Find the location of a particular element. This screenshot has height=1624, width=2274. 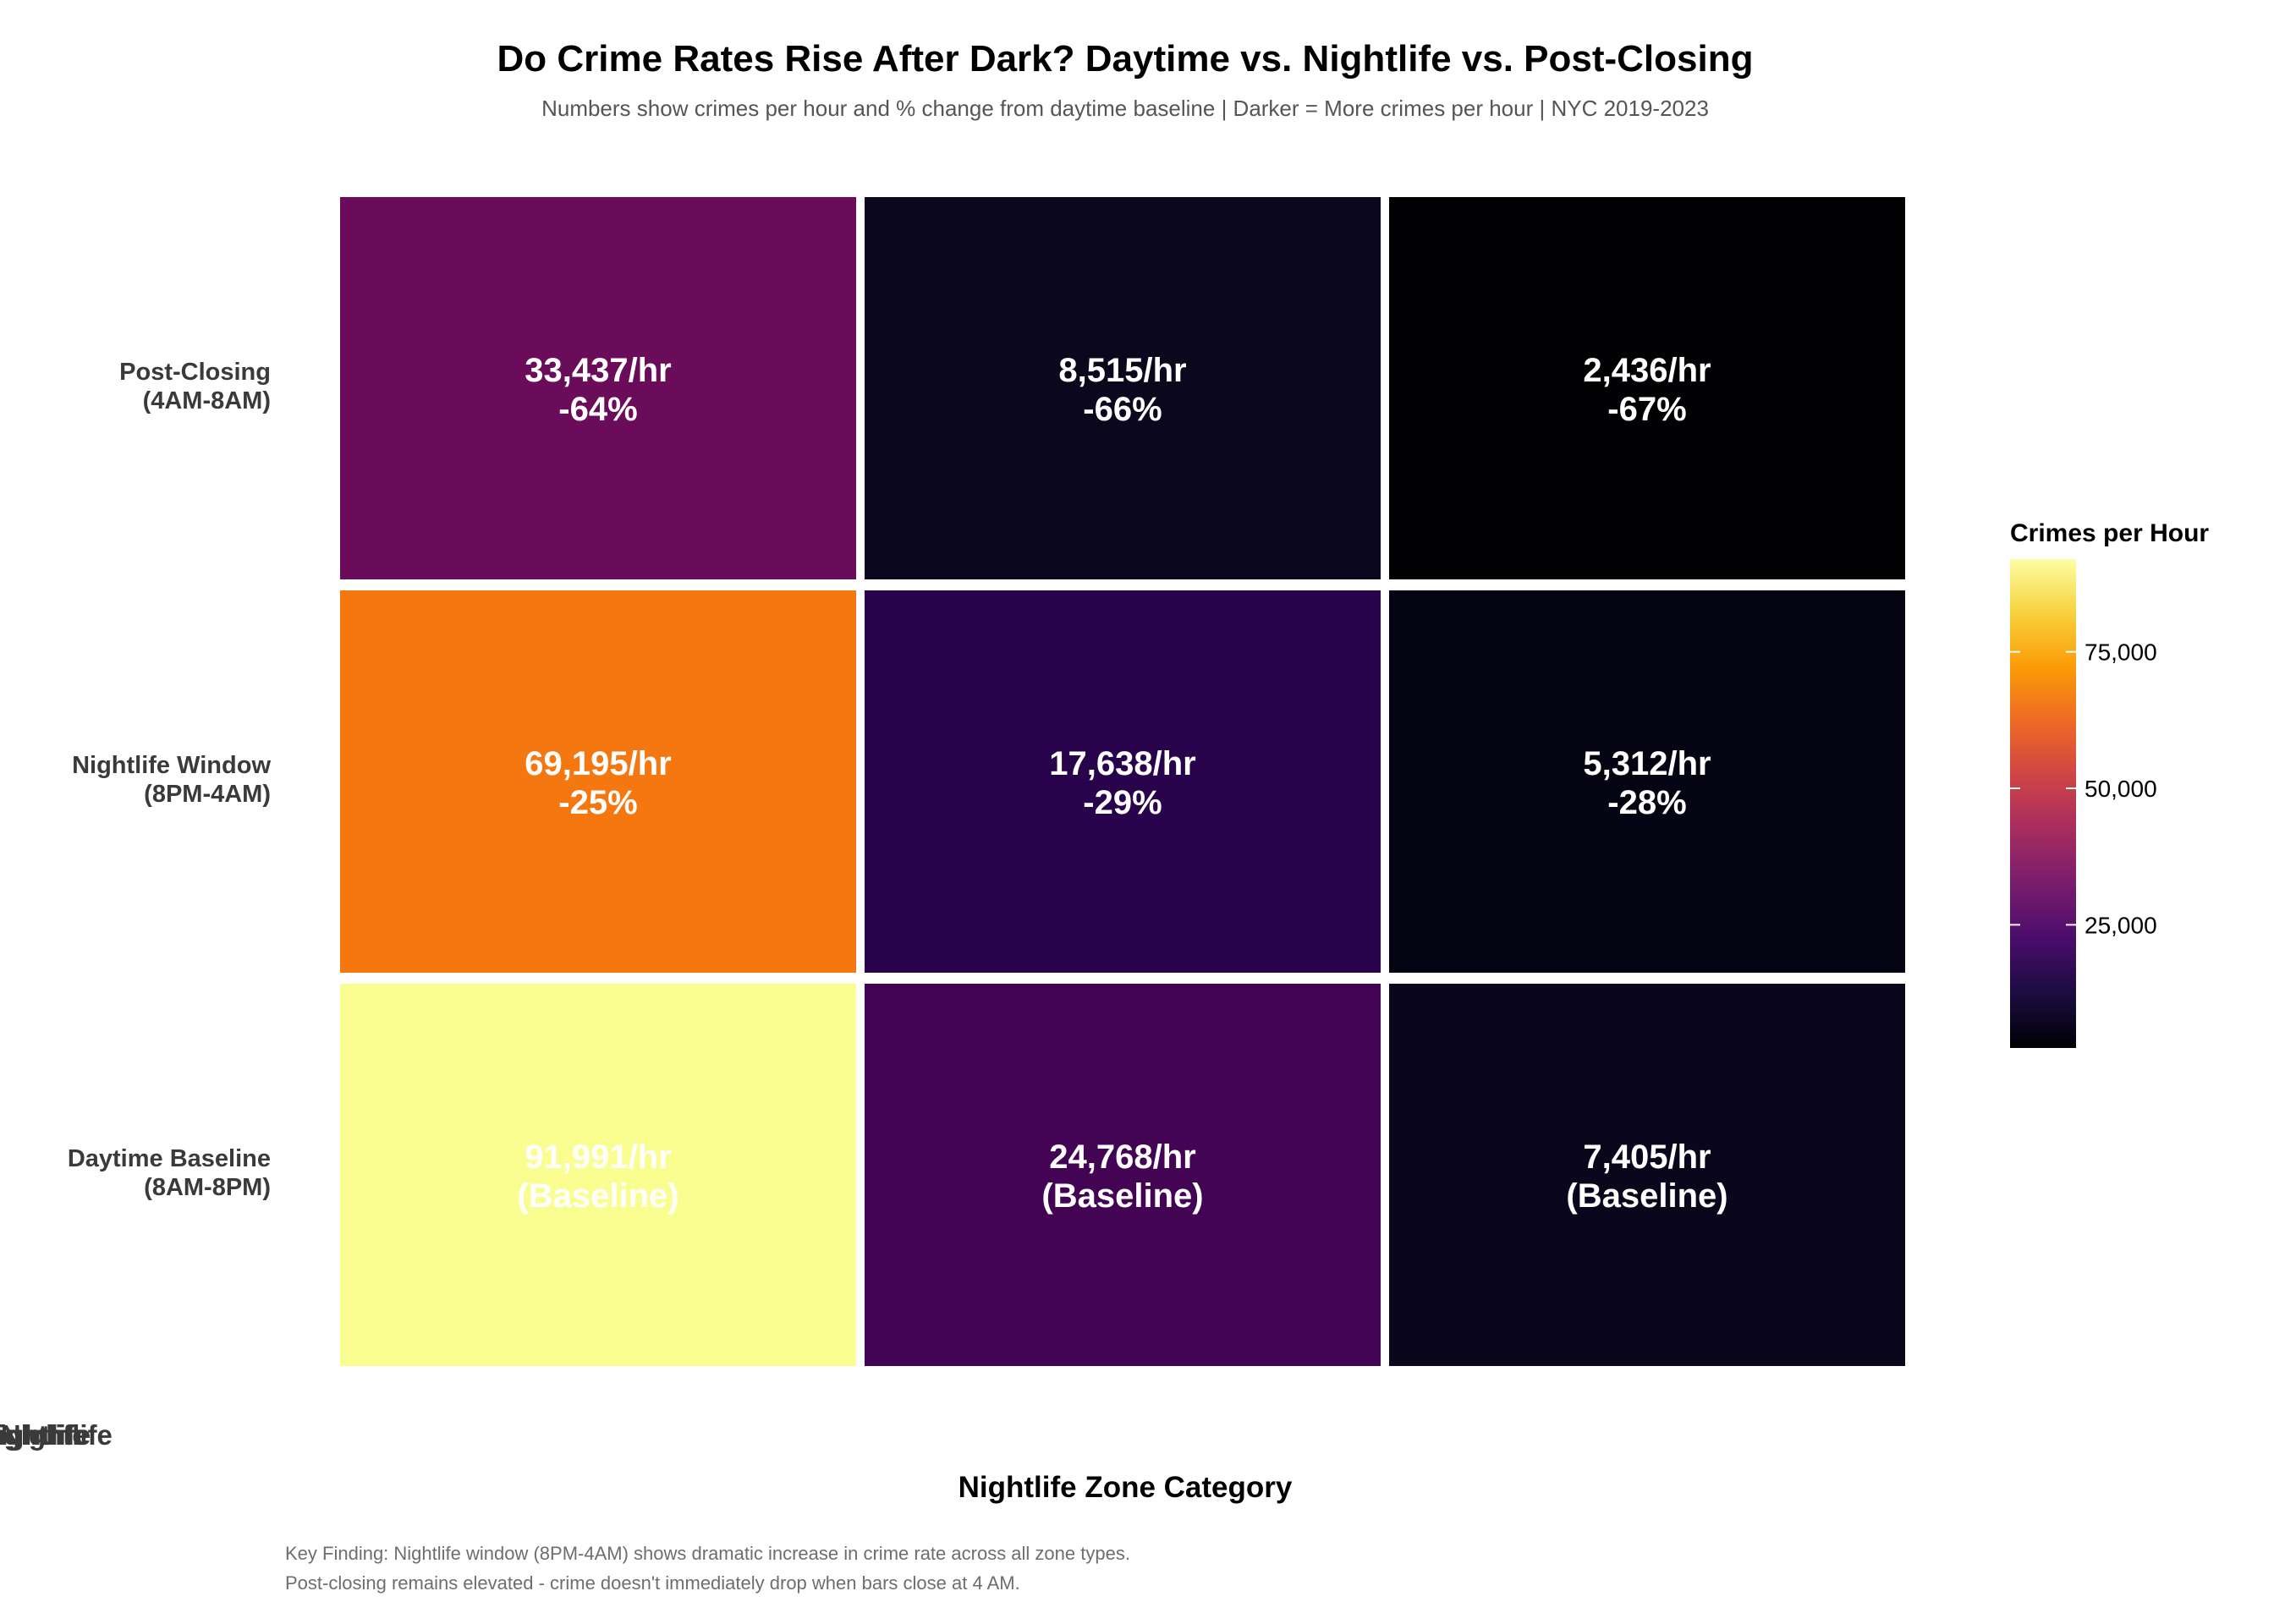

x-tick-label: Low Nightlife is located at coordinates (44, 1435).